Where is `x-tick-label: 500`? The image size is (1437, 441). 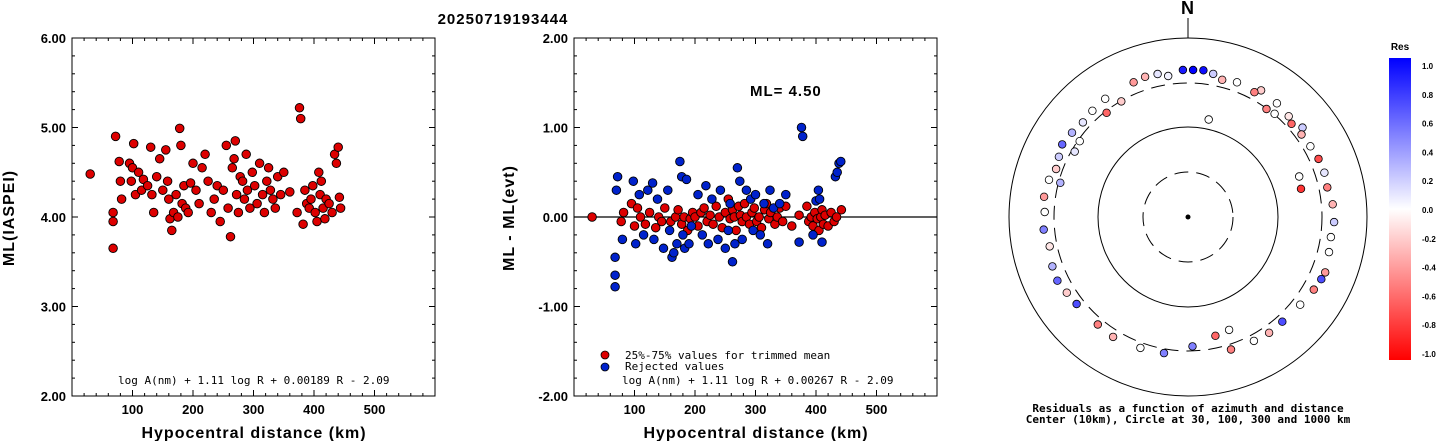 x-tick-label: 500 is located at coordinates (877, 409).